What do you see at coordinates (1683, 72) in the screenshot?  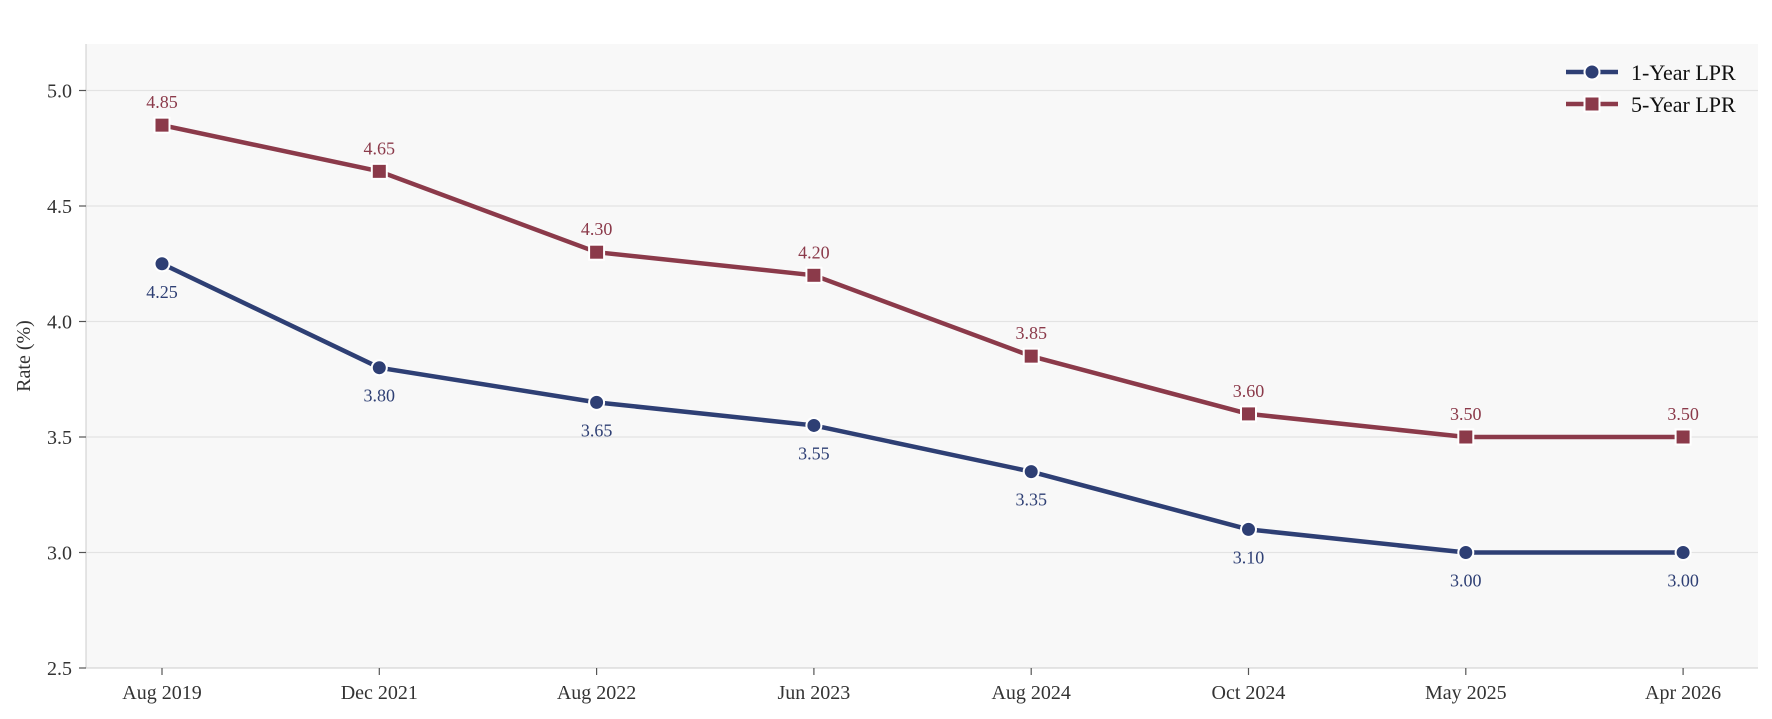 I see `legend-label: 1-Year LPR` at bounding box center [1683, 72].